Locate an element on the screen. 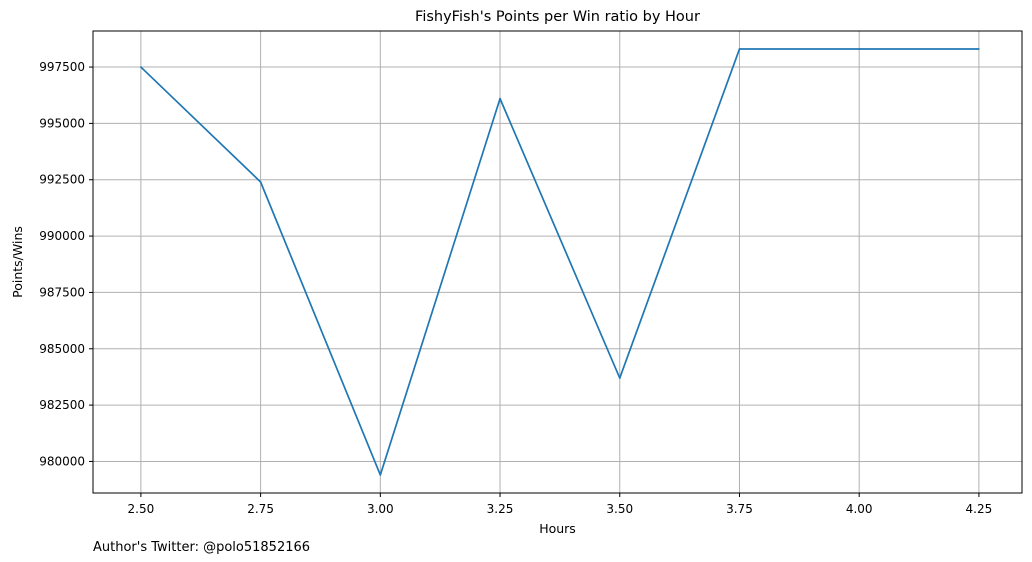 This screenshot has height=562, width=1032. x-tick-label: 3.25 is located at coordinates (500, 509).